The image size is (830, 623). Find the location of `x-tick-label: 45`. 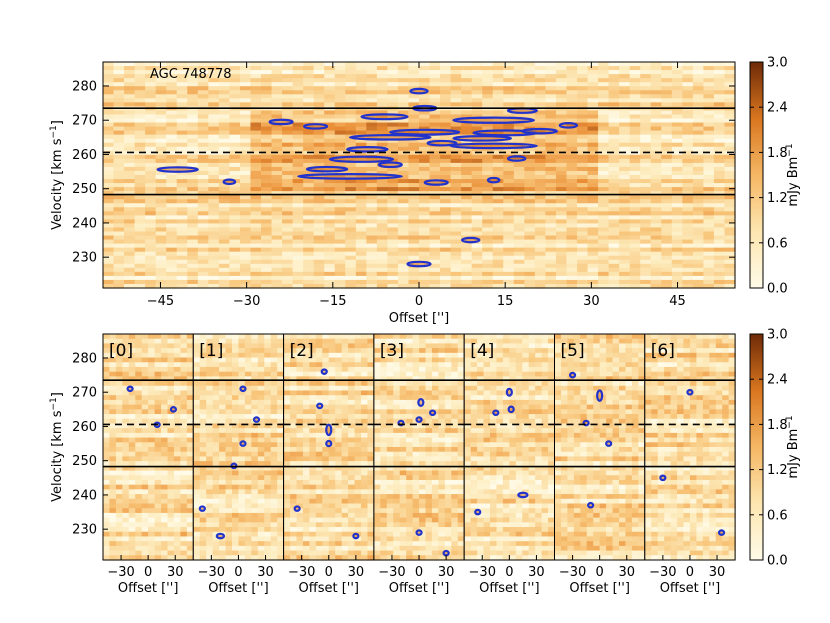

x-tick-label: 45 is located at coordinates (677, 301).